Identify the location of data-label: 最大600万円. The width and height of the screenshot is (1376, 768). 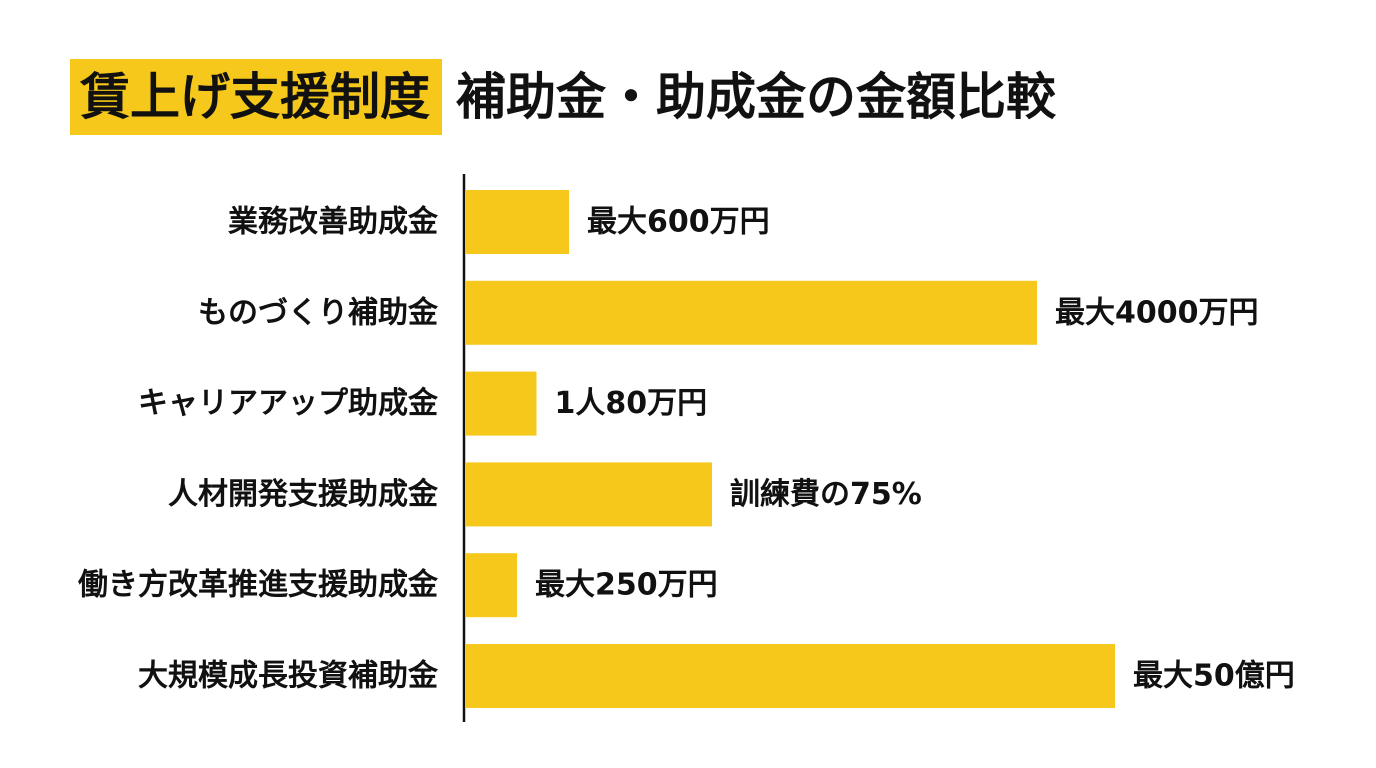
(678, 222).